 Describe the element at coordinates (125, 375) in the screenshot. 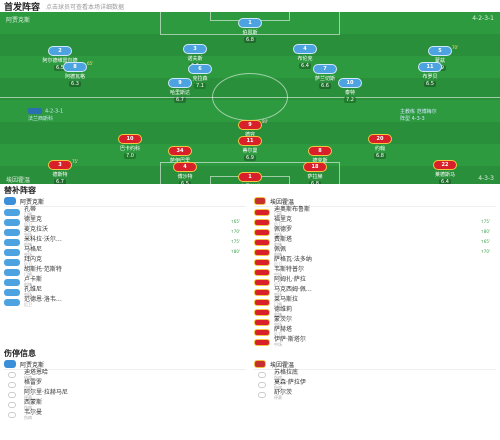

I see `list-item: 迪塔恩哈 伤病` at that location.